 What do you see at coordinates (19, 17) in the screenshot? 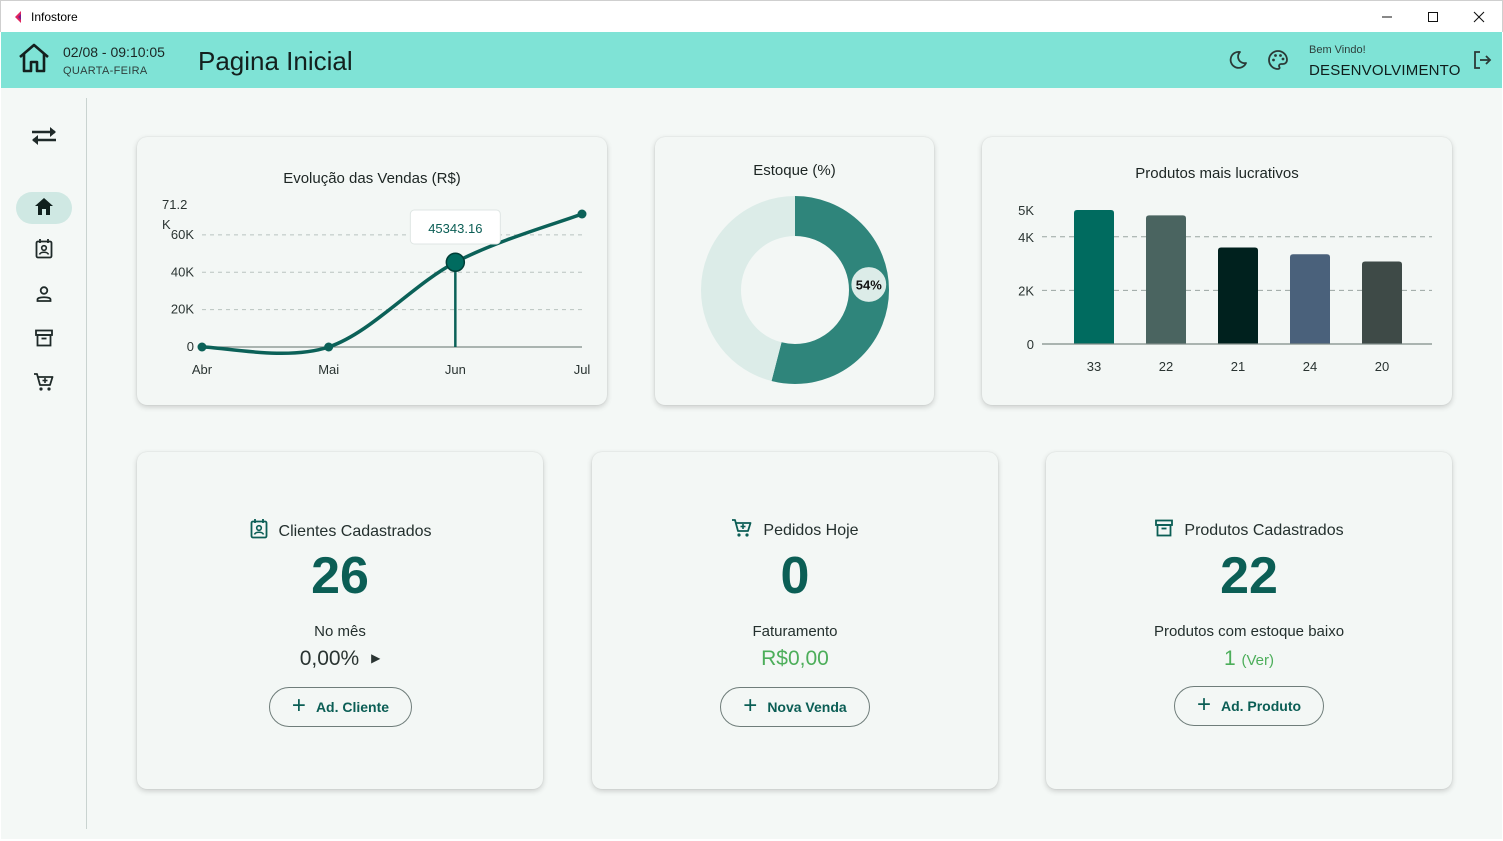
I see `app-logo-icon` at bounding box center [19, 17].